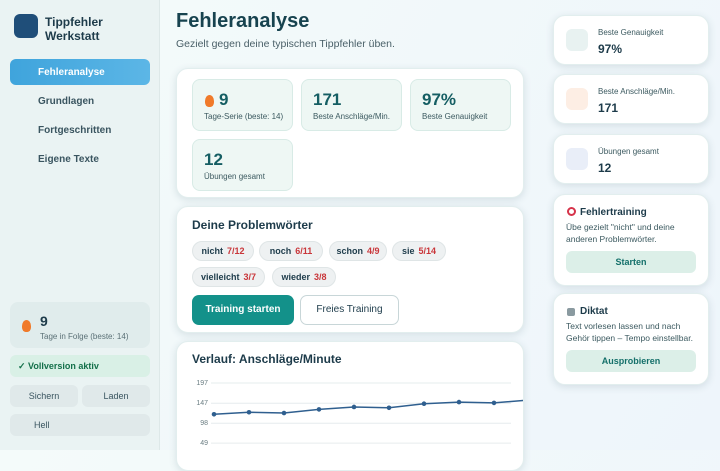 The width and height of the screenshot is (720, 471). I want to click on summary-label: Beste Anschläge/Min., so click(636, 91).